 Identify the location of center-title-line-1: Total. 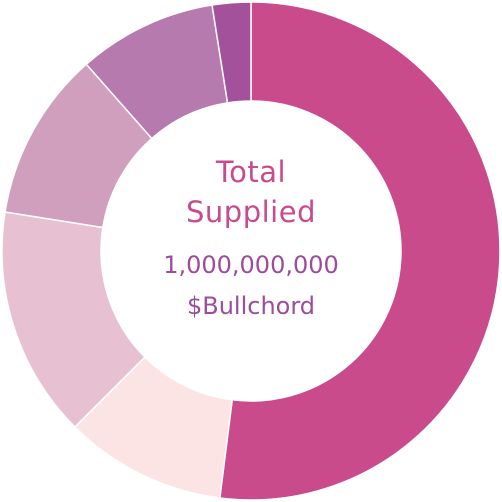
(251, 172).